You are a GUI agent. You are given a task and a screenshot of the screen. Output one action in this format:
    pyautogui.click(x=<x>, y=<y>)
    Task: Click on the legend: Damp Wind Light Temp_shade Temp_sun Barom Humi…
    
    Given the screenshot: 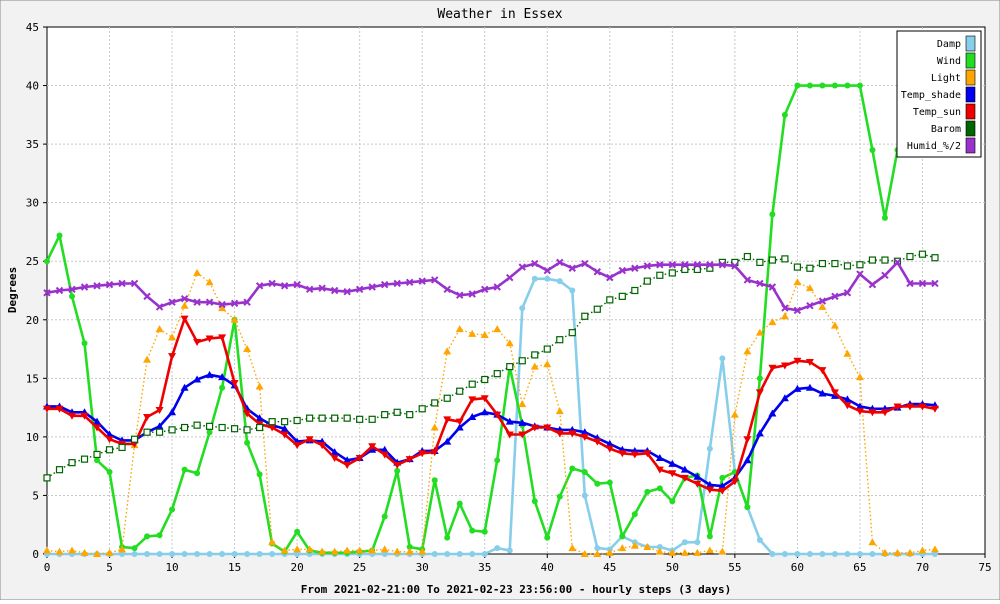 What is the action you would take?
    pyautogui.click(x=939, y=94)
    